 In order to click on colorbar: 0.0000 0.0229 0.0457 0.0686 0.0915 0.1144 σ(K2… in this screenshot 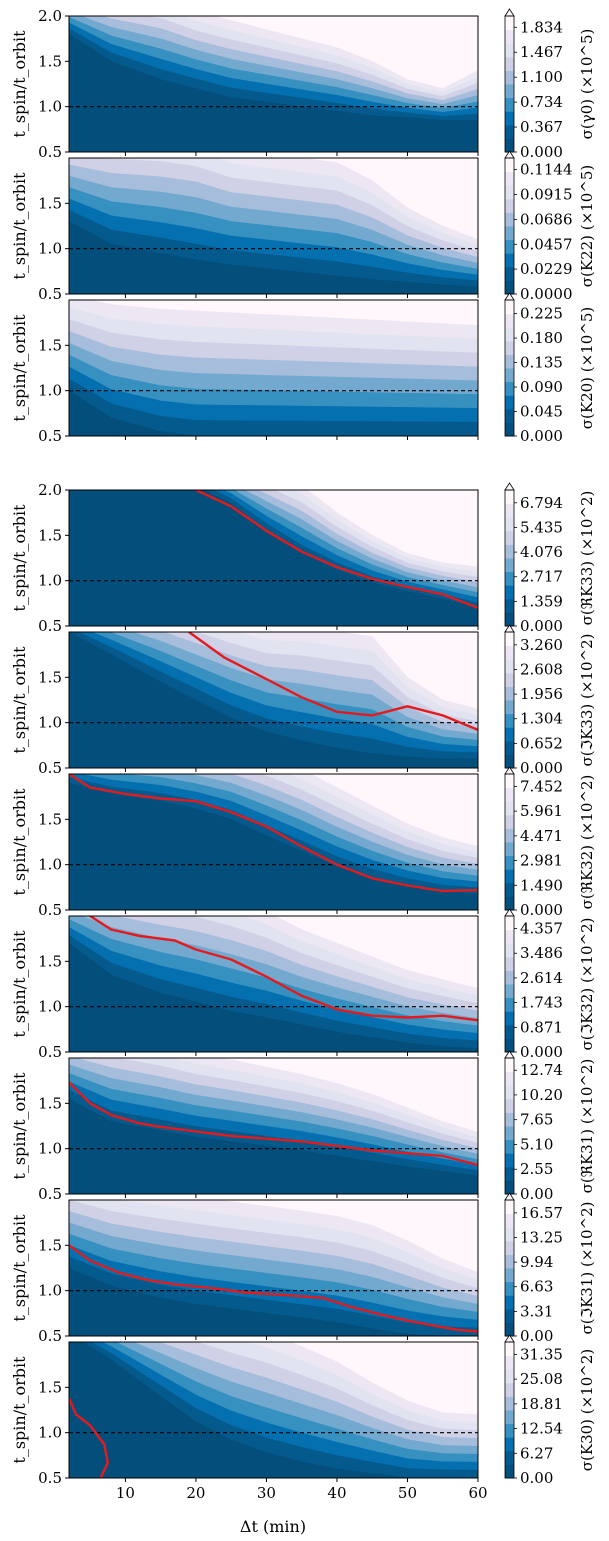, I will do `click(550, 226)`.